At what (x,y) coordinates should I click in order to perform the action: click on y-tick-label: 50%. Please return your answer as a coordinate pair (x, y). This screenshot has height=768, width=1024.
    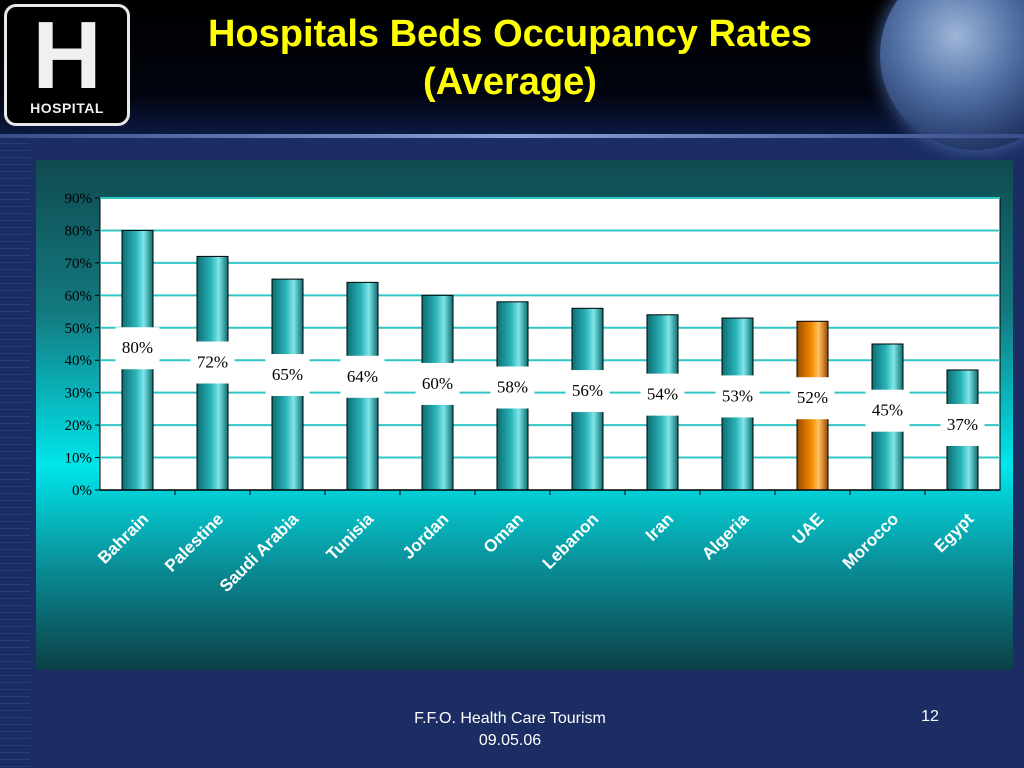
    Looking at the image, I should click on (79, 329).